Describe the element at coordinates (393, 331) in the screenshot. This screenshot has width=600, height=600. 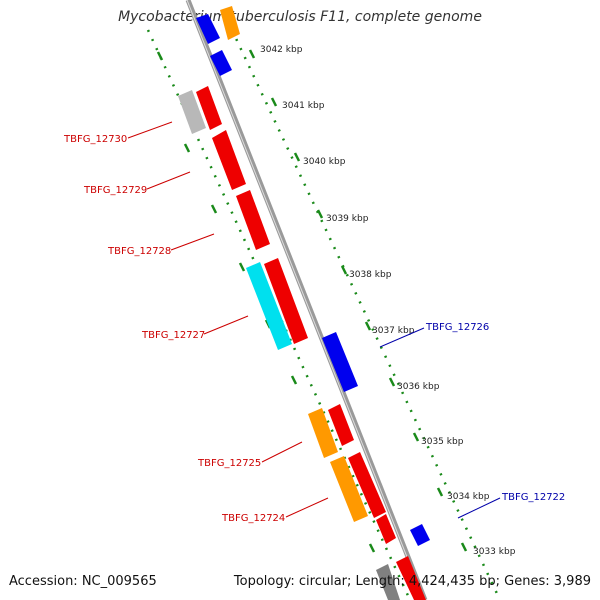
I see `kbp-label: 3037 kbp` at that location.